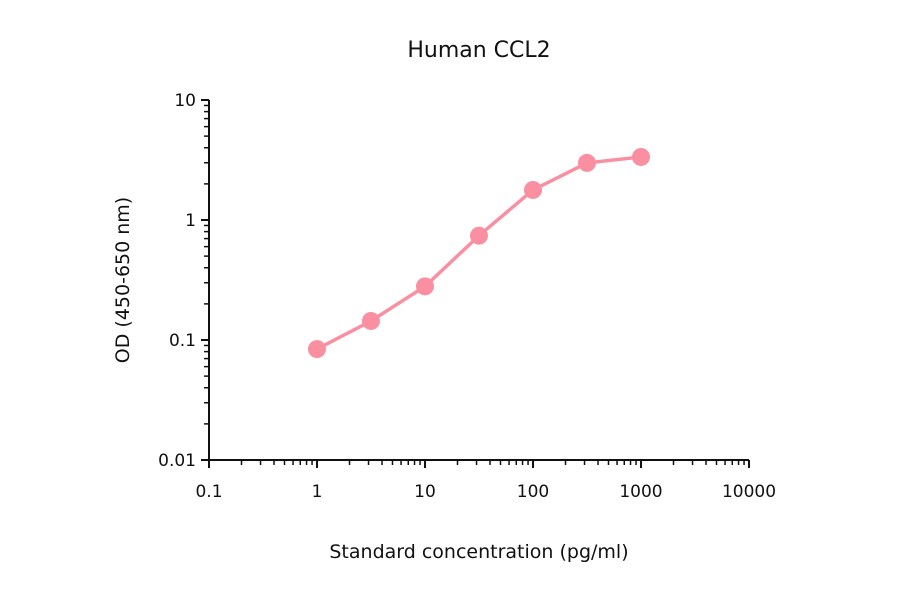 This screenshot has height=598, width=900. Describe the element at coordinates (749, 492) in the screenshot. I see `x-tick-label: 10000` at that location.